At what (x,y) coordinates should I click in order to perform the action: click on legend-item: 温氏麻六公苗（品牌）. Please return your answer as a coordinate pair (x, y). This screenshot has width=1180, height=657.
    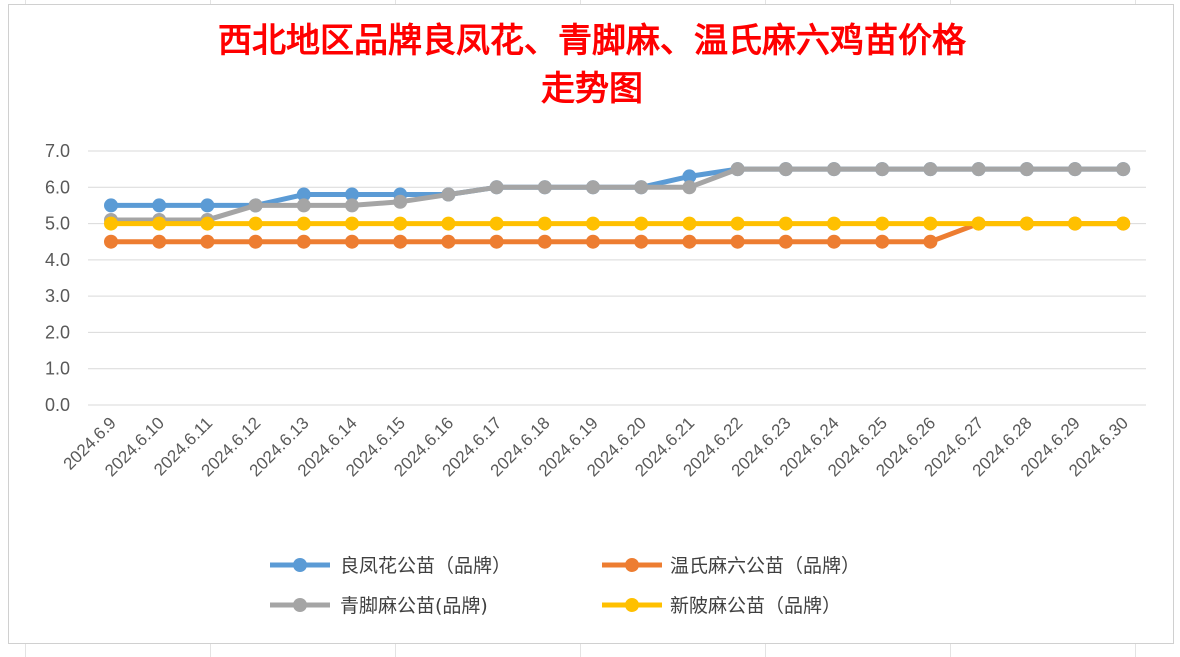
    Looking at the image, I should click on (731, 566).